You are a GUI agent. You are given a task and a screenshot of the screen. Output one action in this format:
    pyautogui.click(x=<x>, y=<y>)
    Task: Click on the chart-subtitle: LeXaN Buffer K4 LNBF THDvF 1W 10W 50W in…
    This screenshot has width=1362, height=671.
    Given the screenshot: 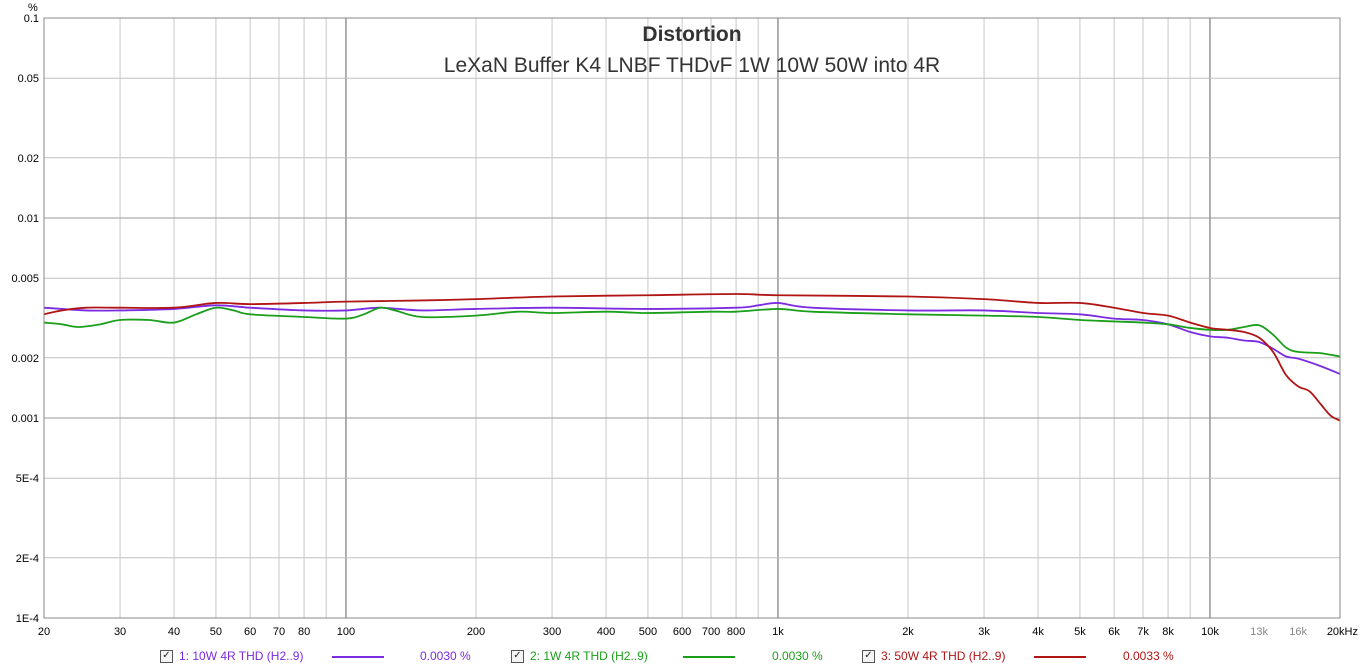 What is the action you would take?
    pyautogui.click(x=692, y=65)
    